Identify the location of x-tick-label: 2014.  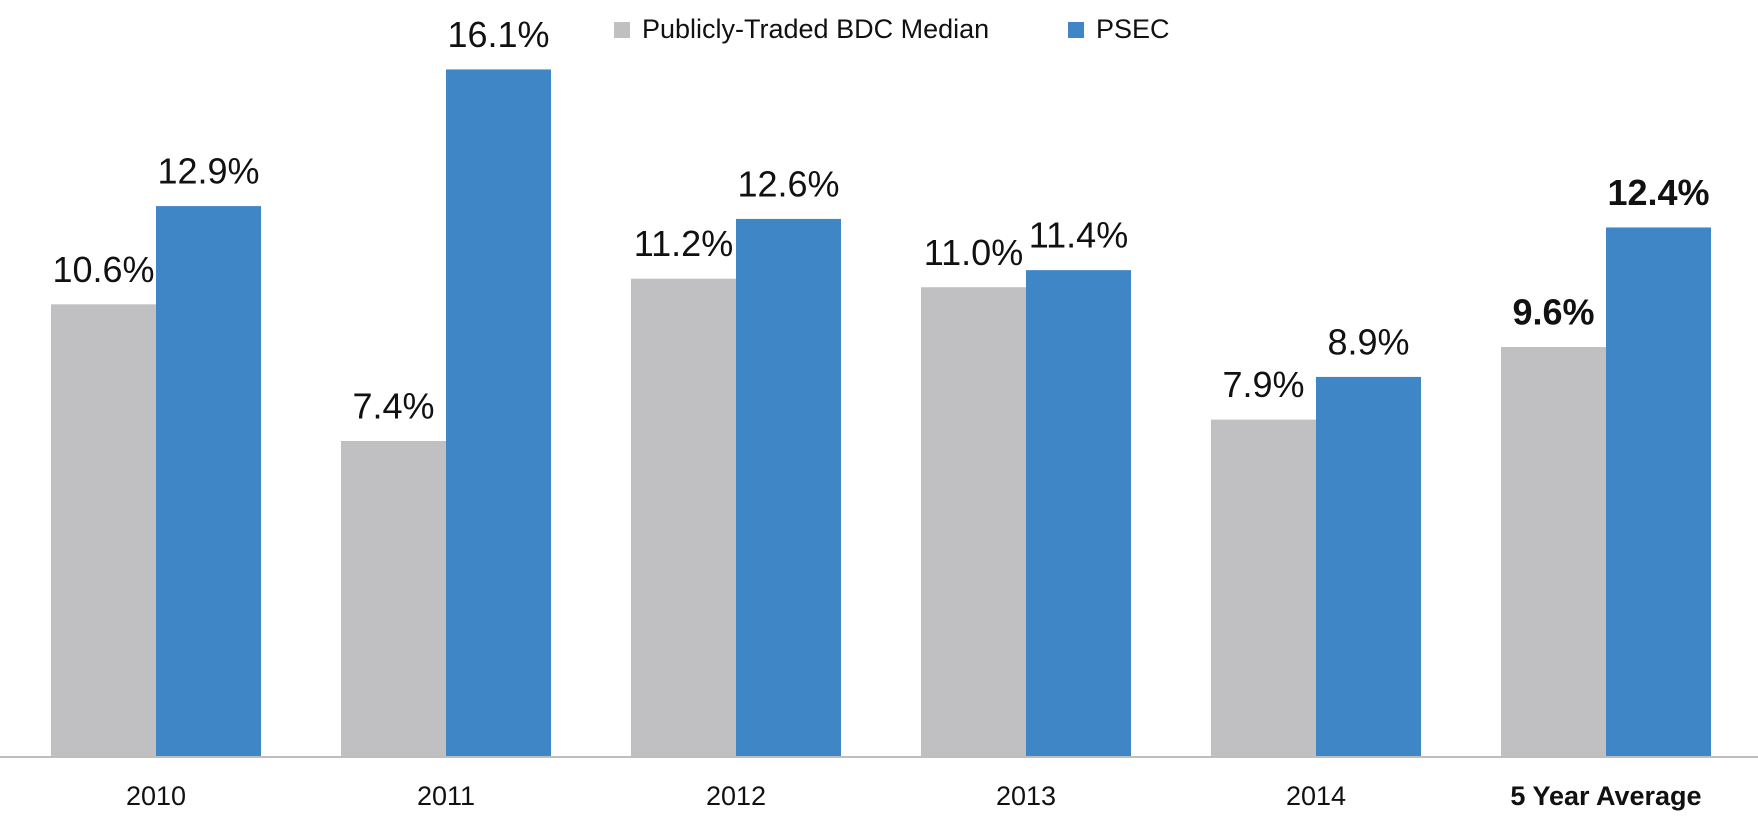
(1316, 796).